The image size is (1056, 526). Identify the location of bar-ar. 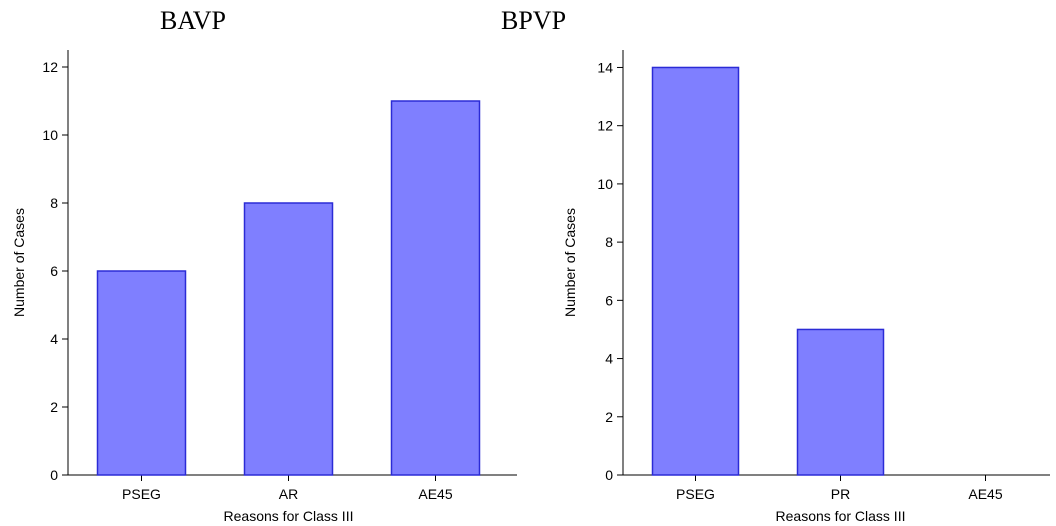
(288, 339).